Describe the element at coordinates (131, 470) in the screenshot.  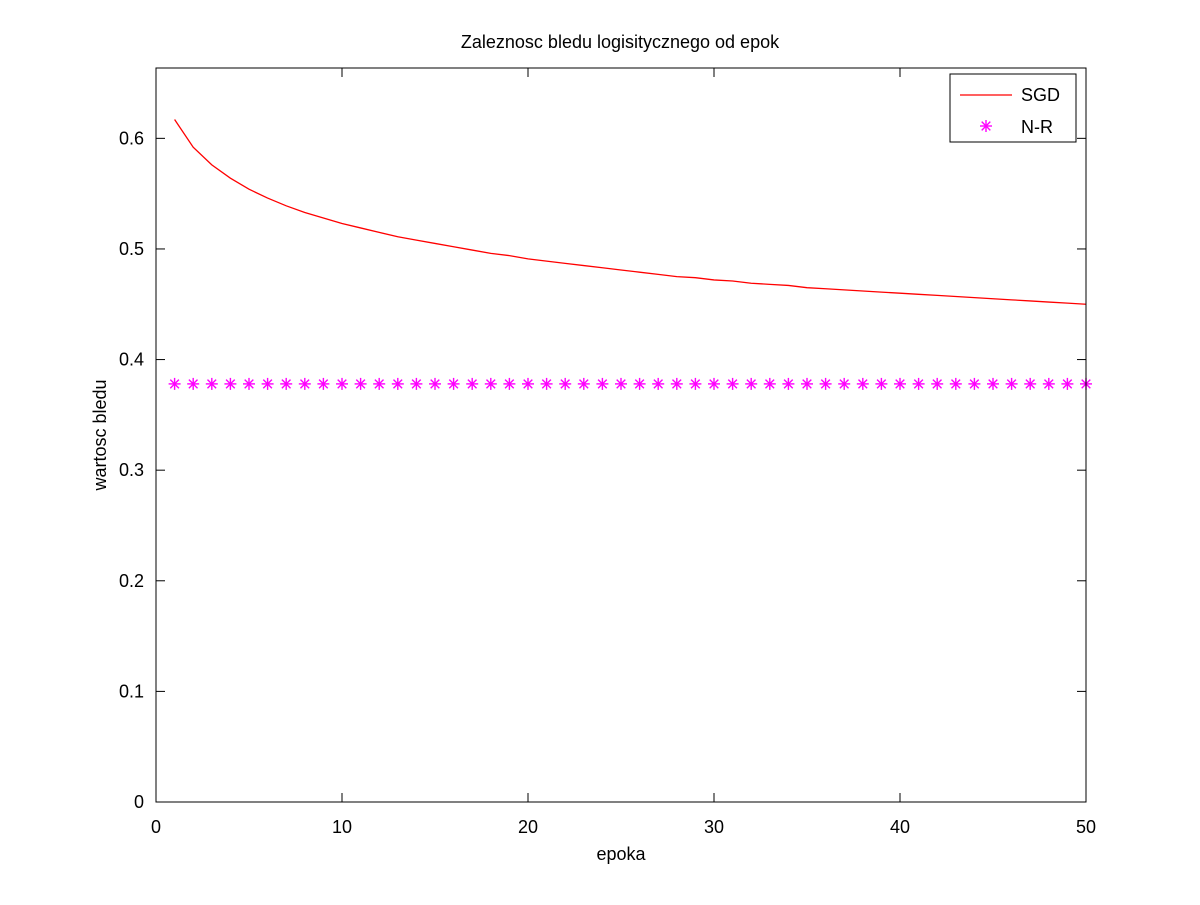
I see `y-tick-label: 0.3` at that location.